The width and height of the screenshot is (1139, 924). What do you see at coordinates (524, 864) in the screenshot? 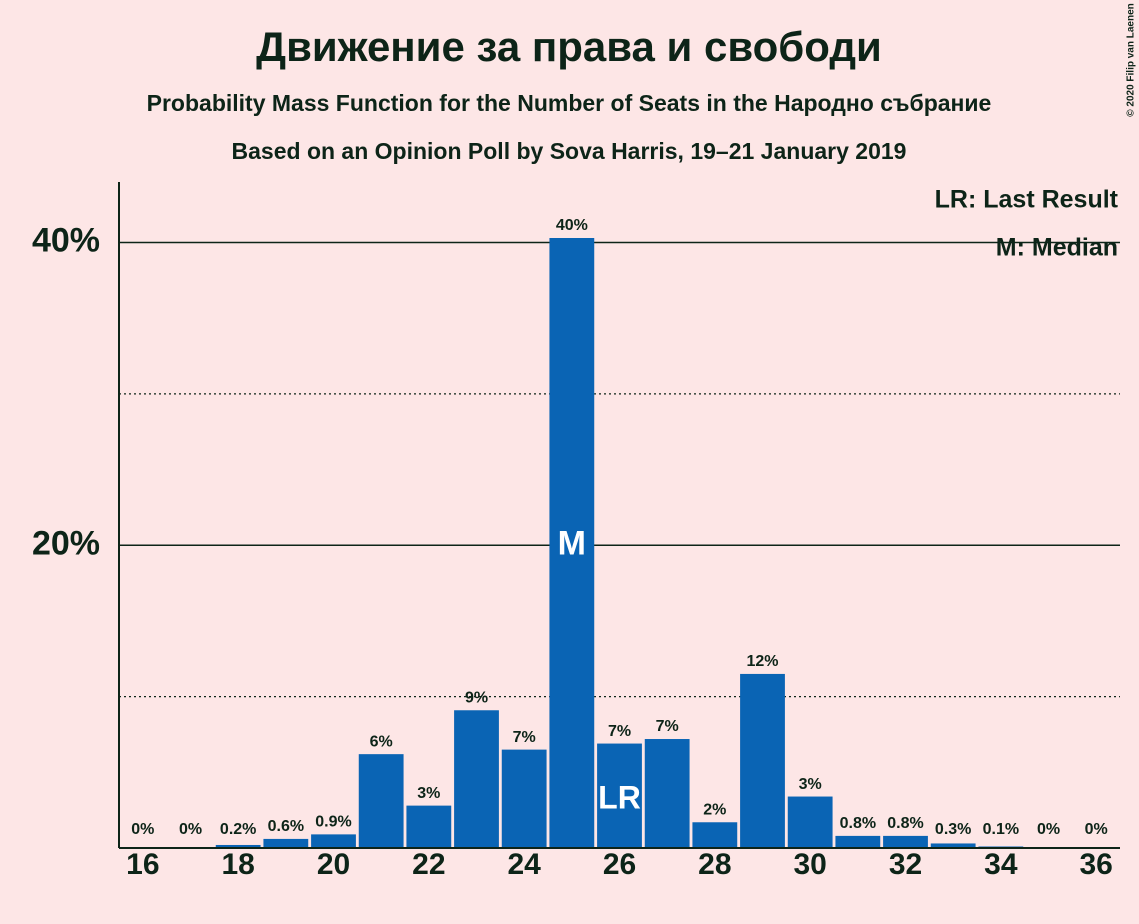
I see `x-tick-label: 24` at bounding box center [524, 864].